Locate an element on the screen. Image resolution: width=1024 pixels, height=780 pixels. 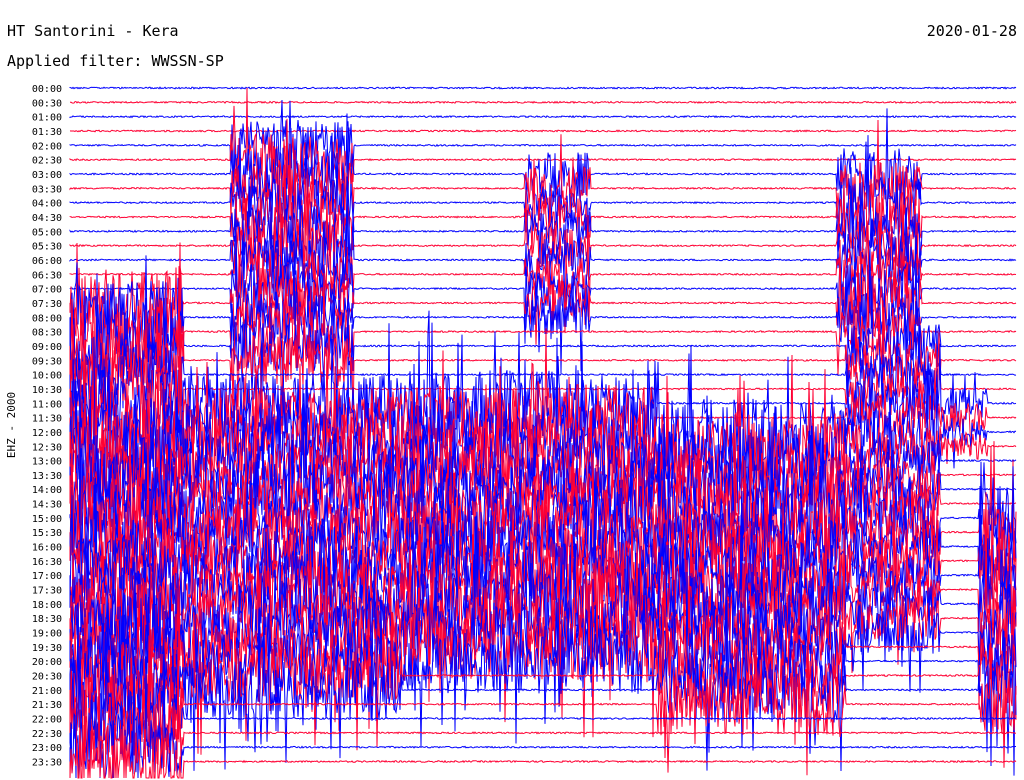
row-label-1300: 13:00 is located at coordinates (47, 462).